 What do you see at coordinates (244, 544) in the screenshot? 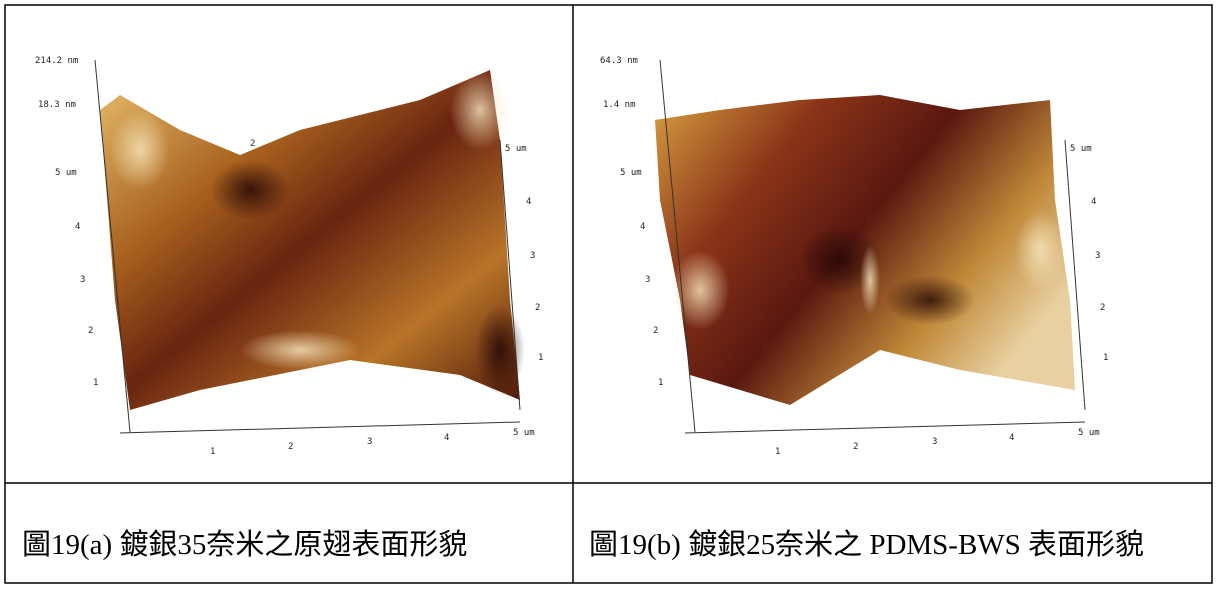
I see `caption: 圖19(a) 鍍銀35奈米之原翅表面形貌` at bounding box center [244, 544].